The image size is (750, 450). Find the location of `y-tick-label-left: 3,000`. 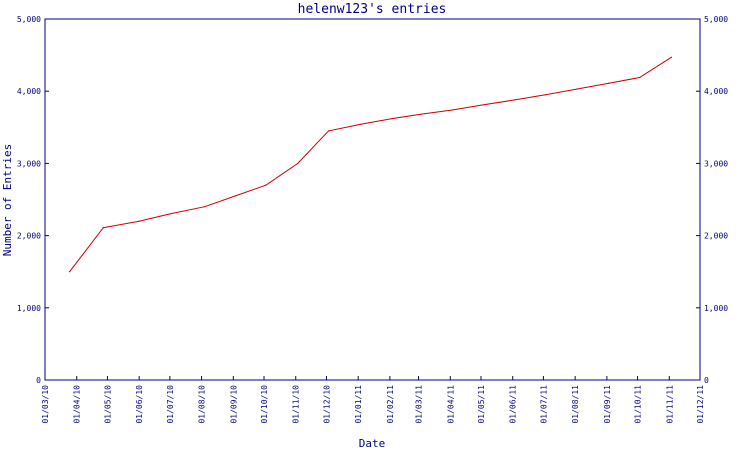

y-tick-label-left: 3,000 is located at coordinates (29, 163).